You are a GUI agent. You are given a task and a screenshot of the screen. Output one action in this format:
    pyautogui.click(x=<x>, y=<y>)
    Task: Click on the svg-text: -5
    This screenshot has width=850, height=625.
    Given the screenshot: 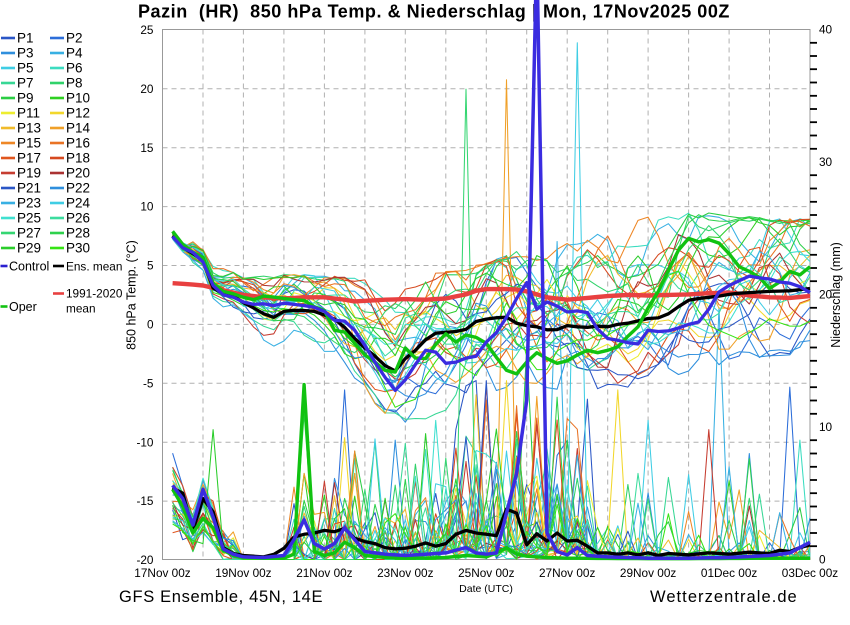 What is the action you would take?
    pyautogui.click(x=148, y=383)
    